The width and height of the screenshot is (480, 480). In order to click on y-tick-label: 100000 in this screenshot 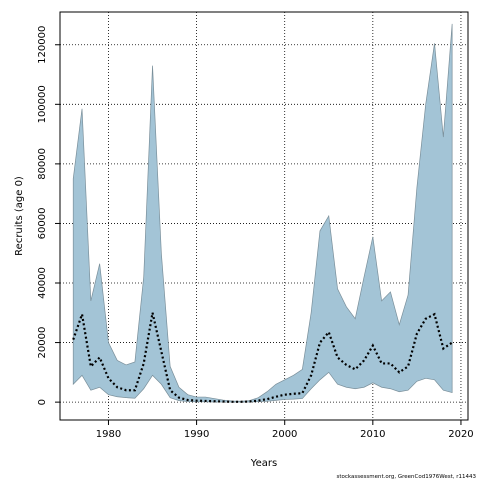, I will do `click(42, 104)`.